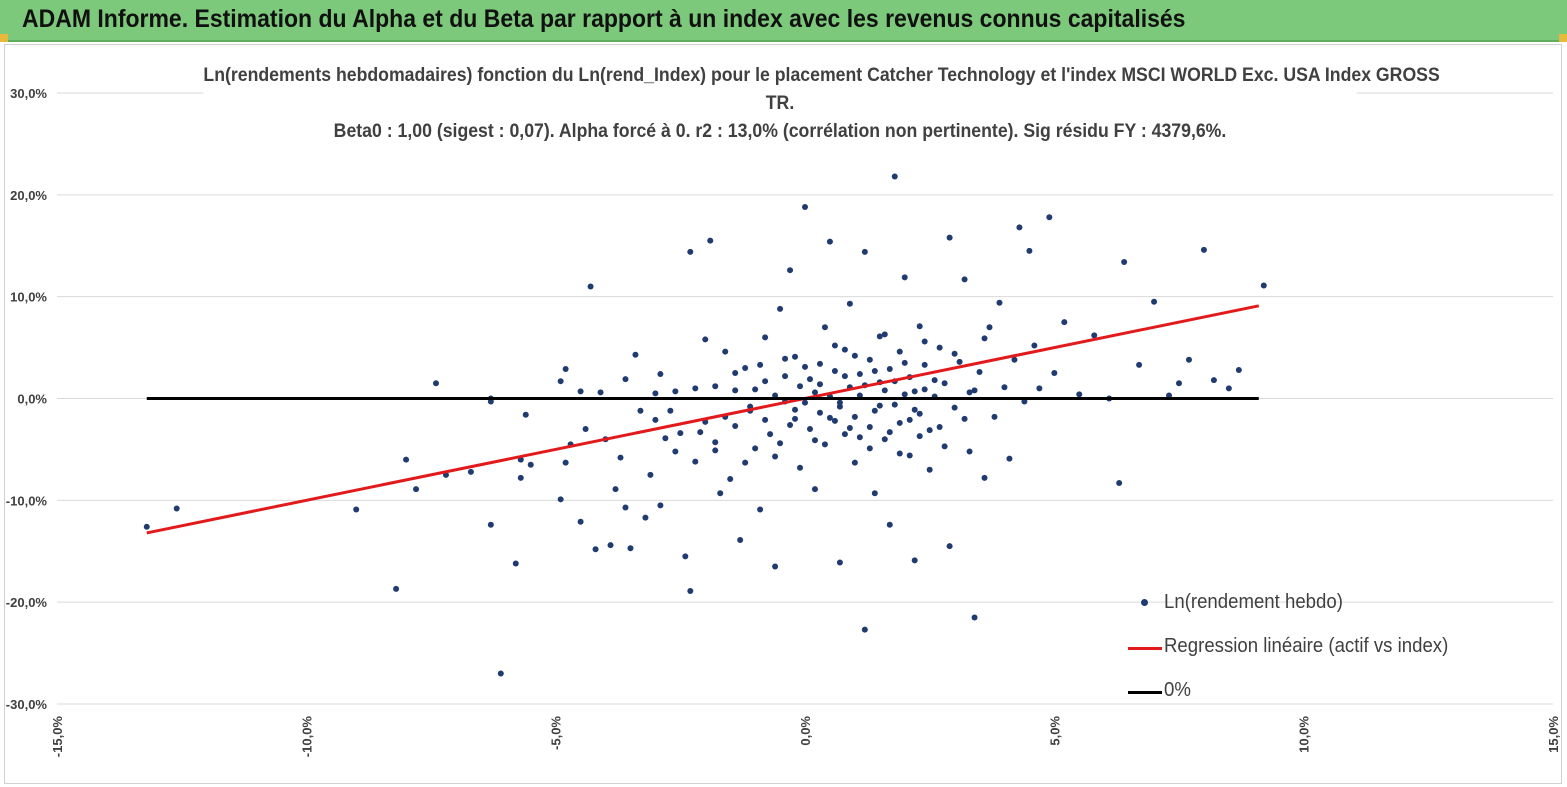 Image resolution: width=1567 pixels, height=787 pixels. Describe the element at coordinates (805, 737) in the screenshot. I see `x-axis-ticks: -15,0% -10,0% -5,0% 0,0% 5,0% 10,0% 15,0%` at that location.